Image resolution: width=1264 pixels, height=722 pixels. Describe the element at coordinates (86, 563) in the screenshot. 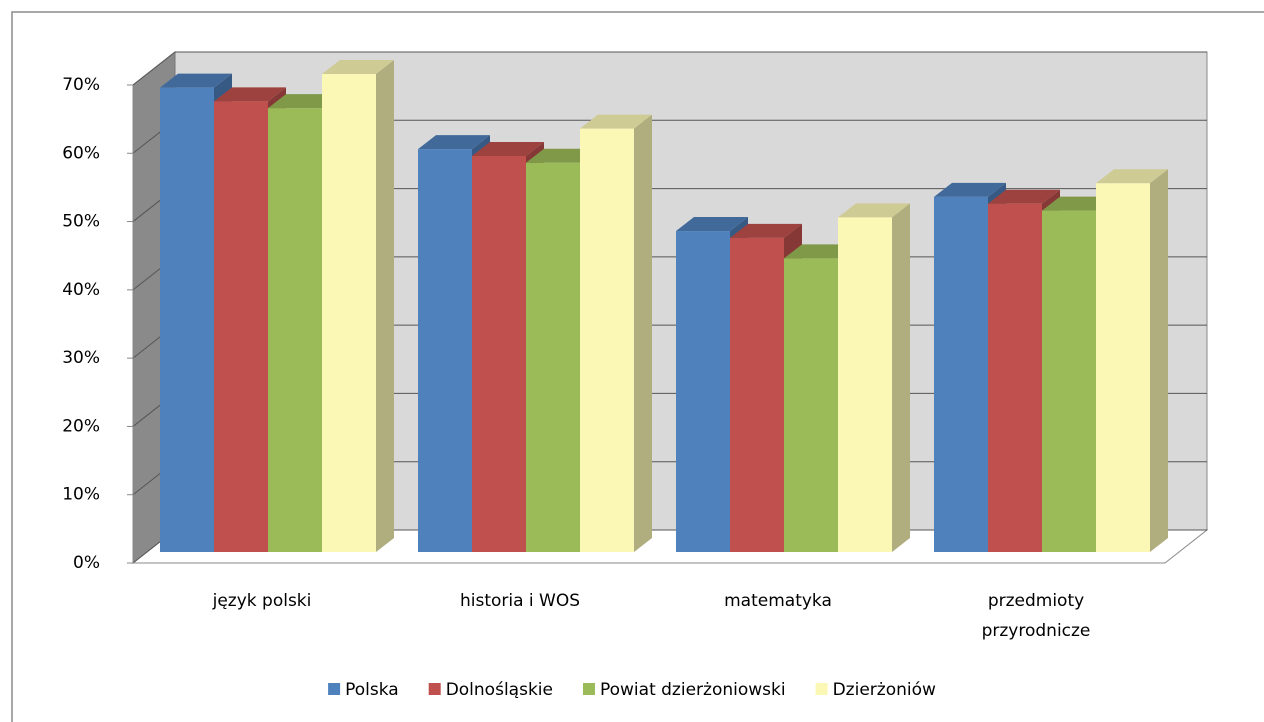

I see `y-tick-label: 0%` at that location.